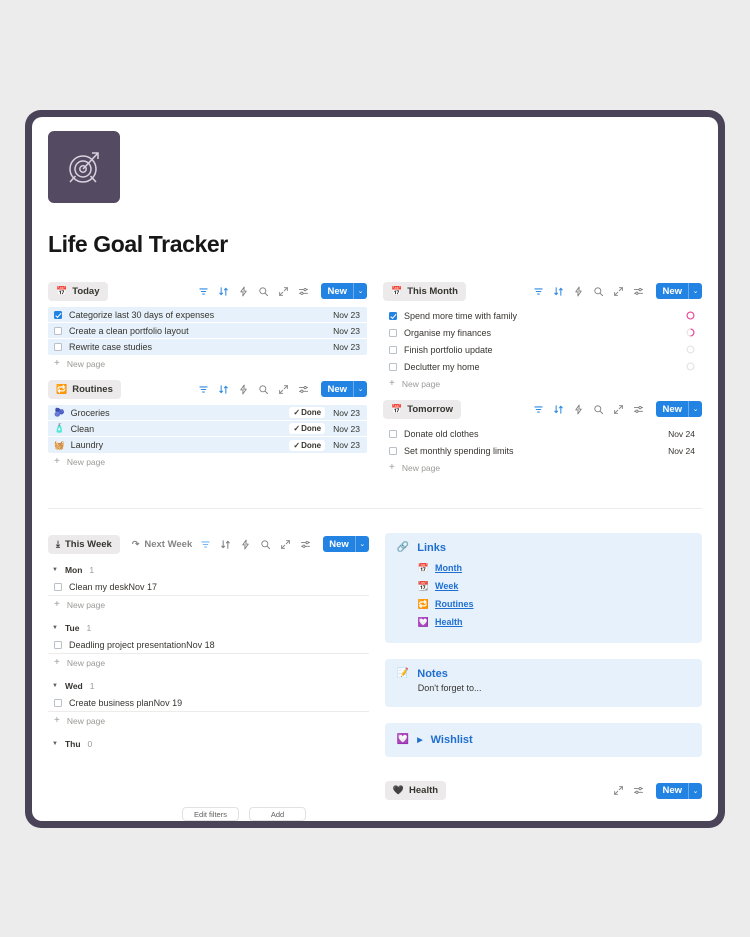 The image size is (750, 937). What do you see at coordinates (542, 349) in the screenshot?
I see `table-row: Finish portfolio update` at bounding box center [542, 349].